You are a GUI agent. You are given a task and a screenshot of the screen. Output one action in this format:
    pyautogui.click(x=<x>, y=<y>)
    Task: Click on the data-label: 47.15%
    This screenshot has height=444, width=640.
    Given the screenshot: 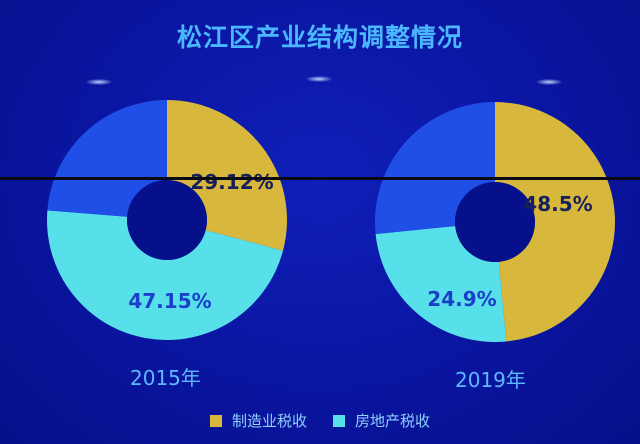 What is the action you would take?
    pyautogui.click(x=169, y=301)
    